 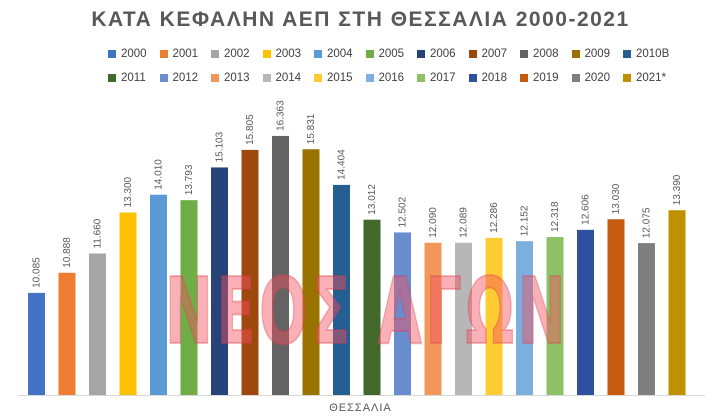 What do you see at coordinates (653, 54) in the screenshot?
I see `legend-label: 2010B` at bounding box center [653, 54].